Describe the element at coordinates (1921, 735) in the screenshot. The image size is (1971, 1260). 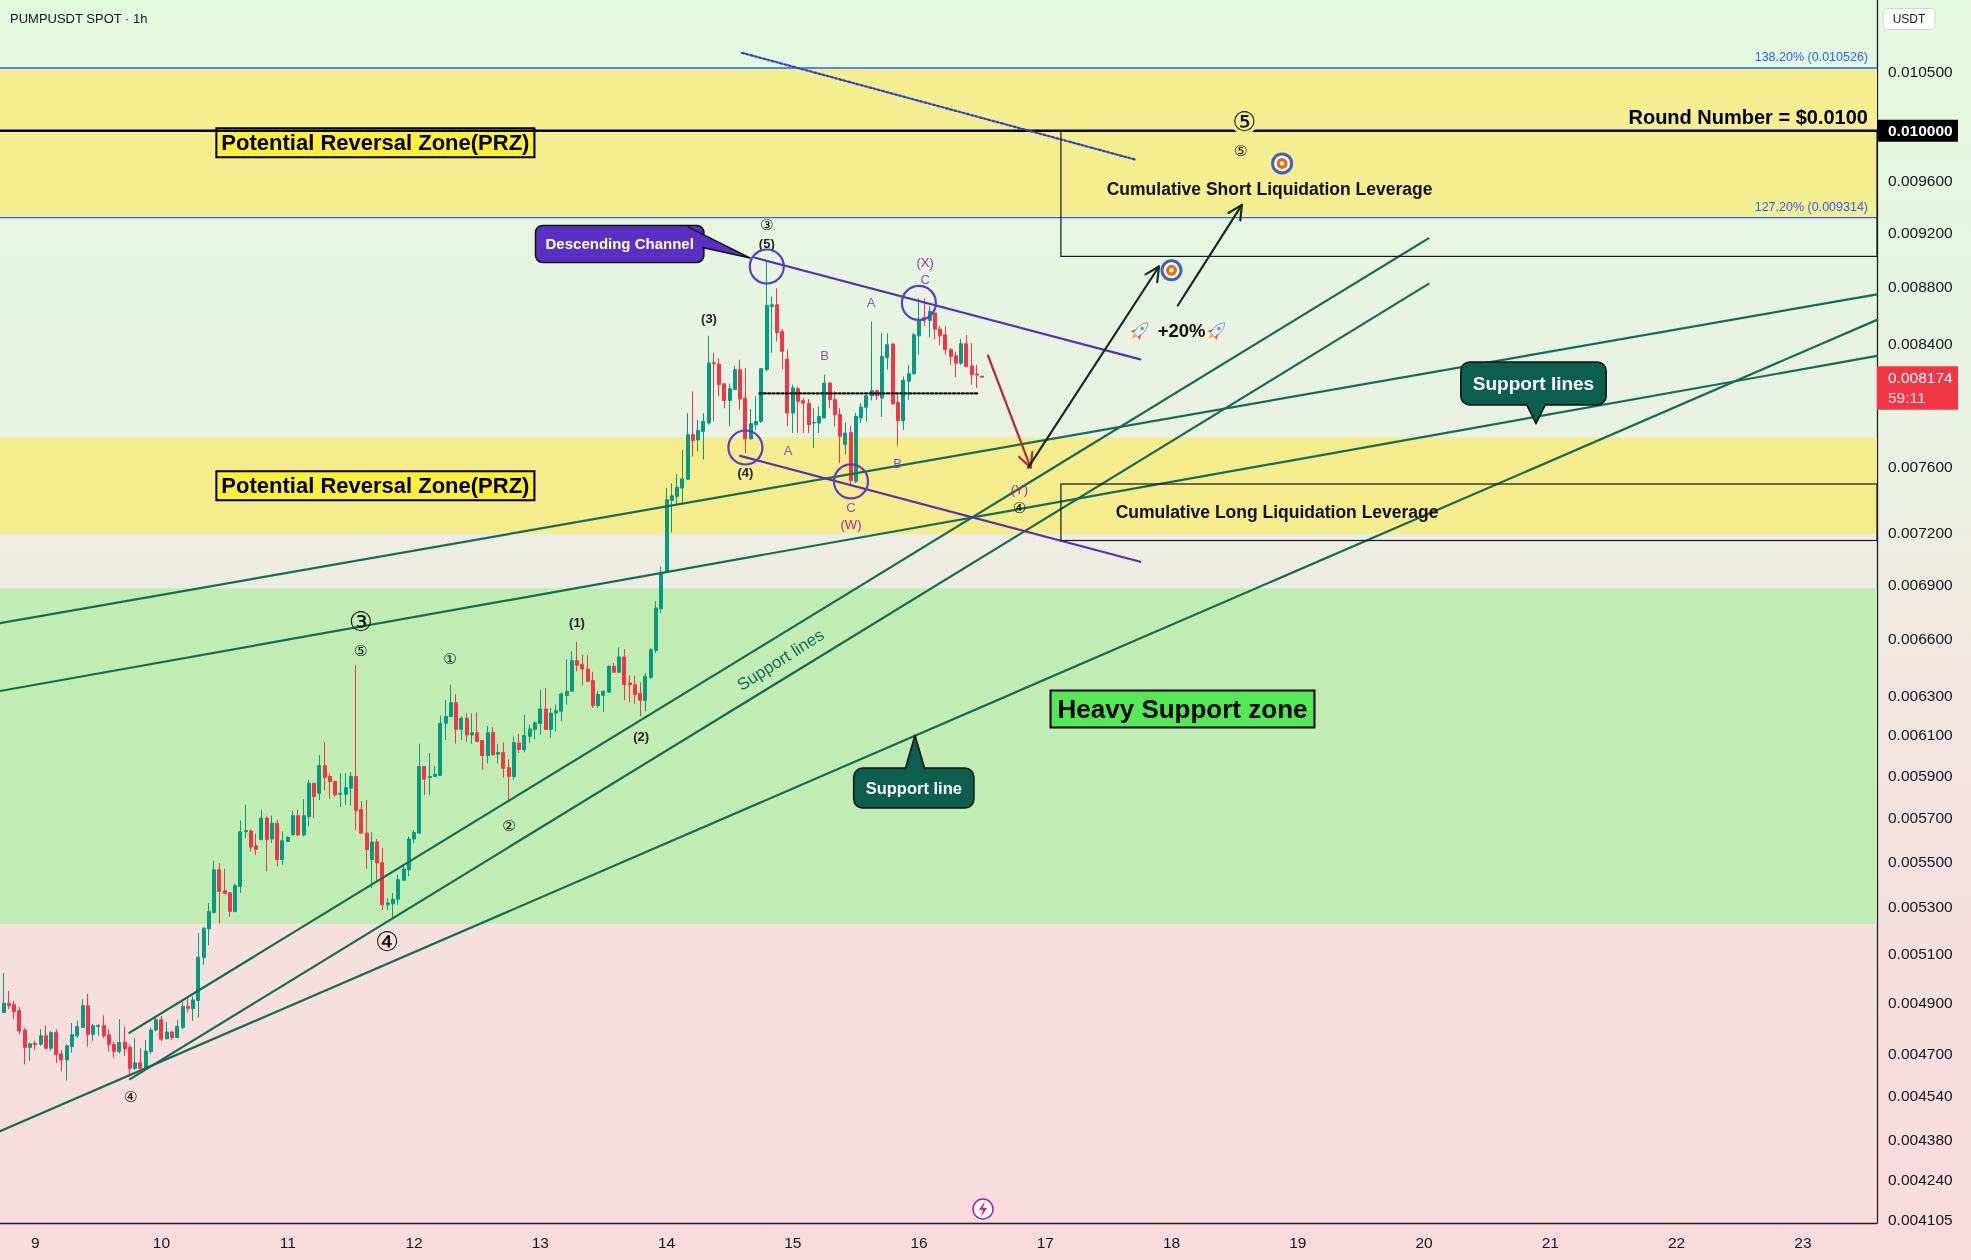
I see `y-tick-label: 0.006100` at that location.